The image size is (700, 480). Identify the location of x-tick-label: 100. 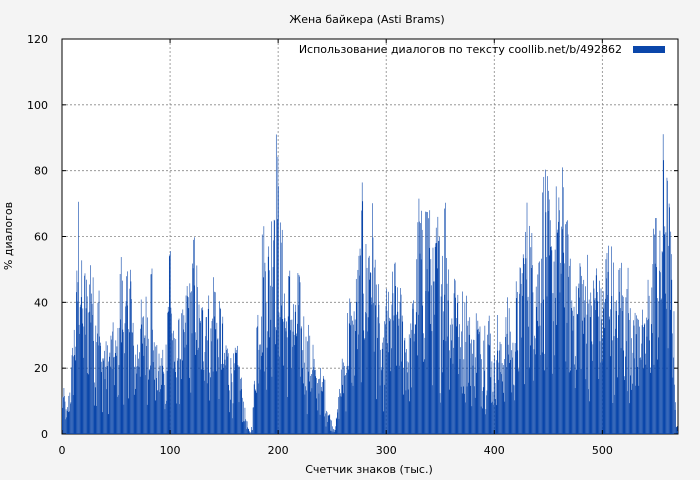
(170, 450).